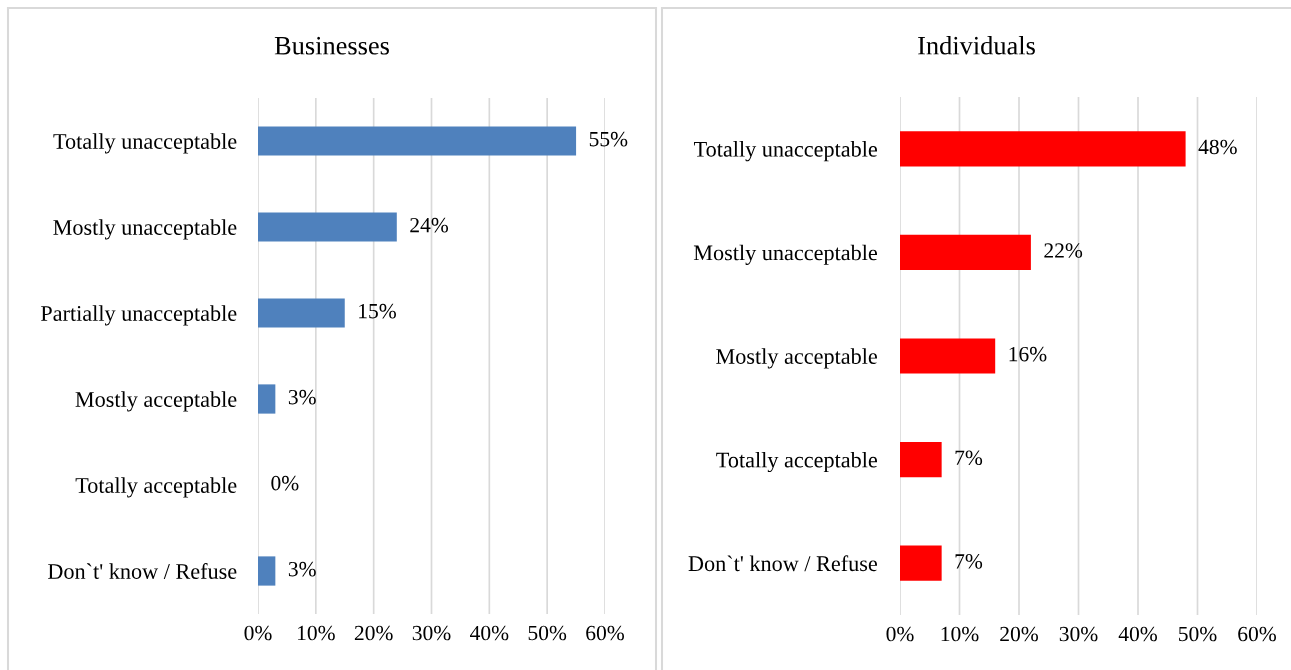 Image resolution: width=1291 pixels, height=670 pixels. Describe the element at coordinates (429, 225) in the screenshot. I see `data-label: 24%` at that location.